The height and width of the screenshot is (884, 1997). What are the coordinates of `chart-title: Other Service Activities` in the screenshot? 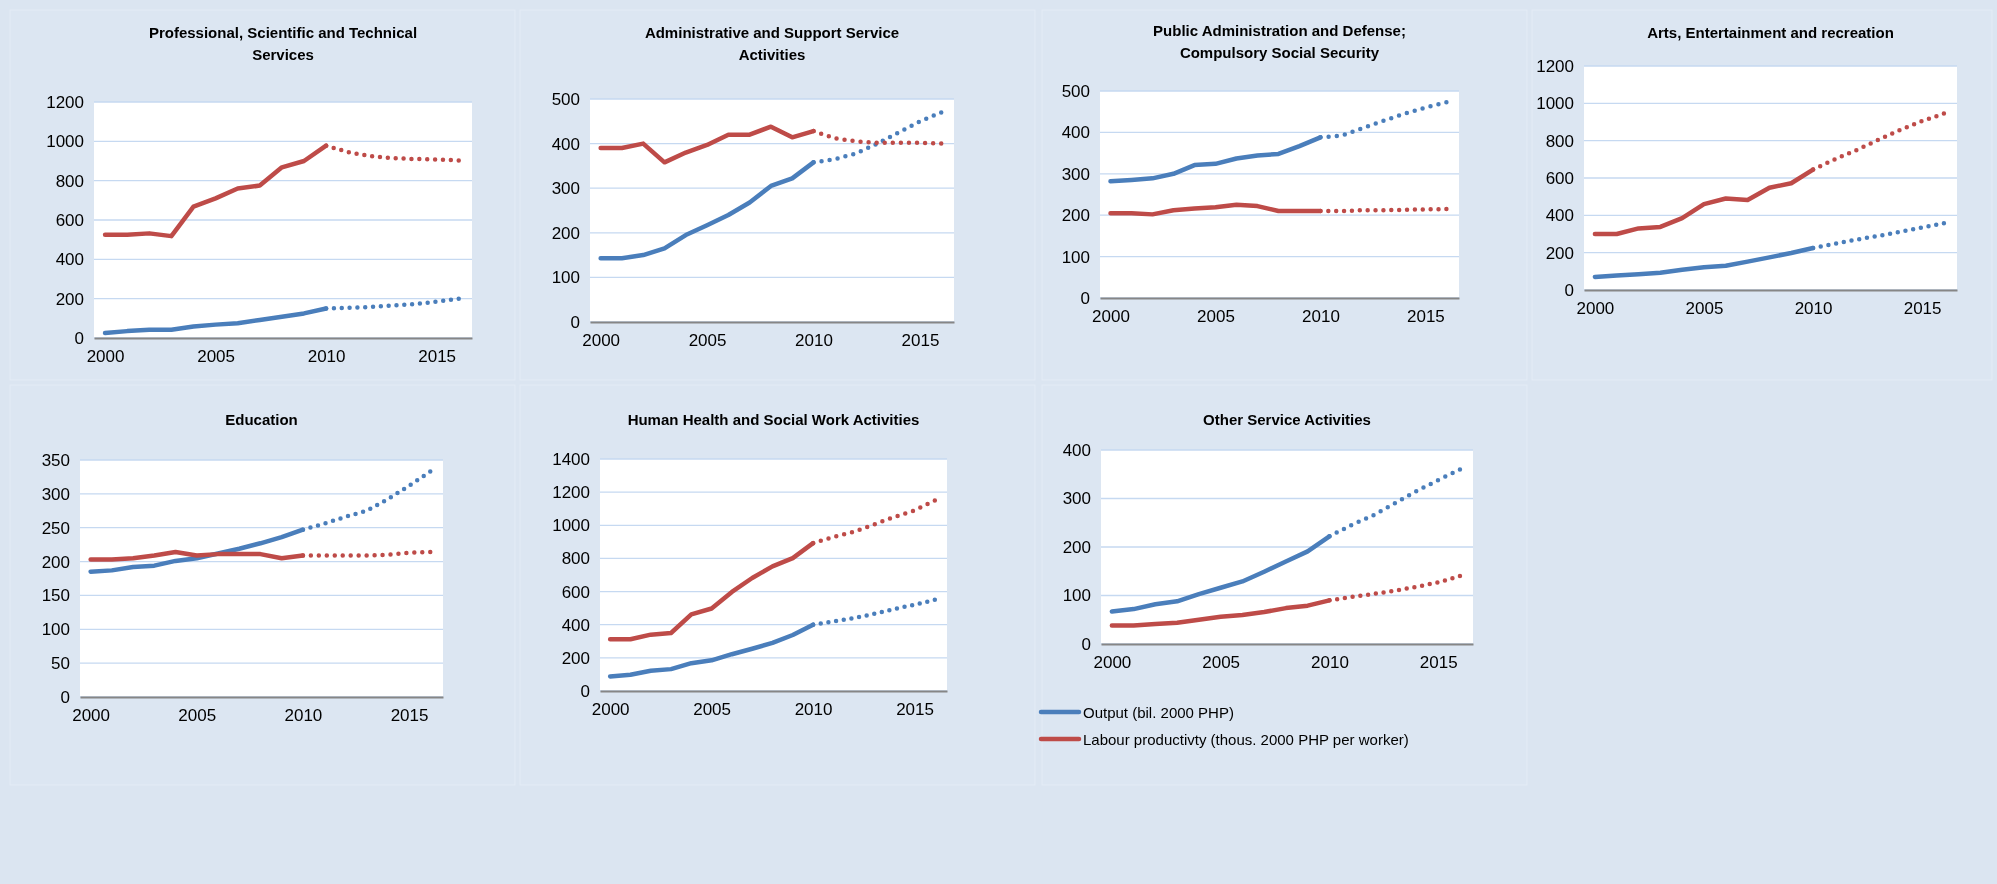 It's located at (1287, 419).